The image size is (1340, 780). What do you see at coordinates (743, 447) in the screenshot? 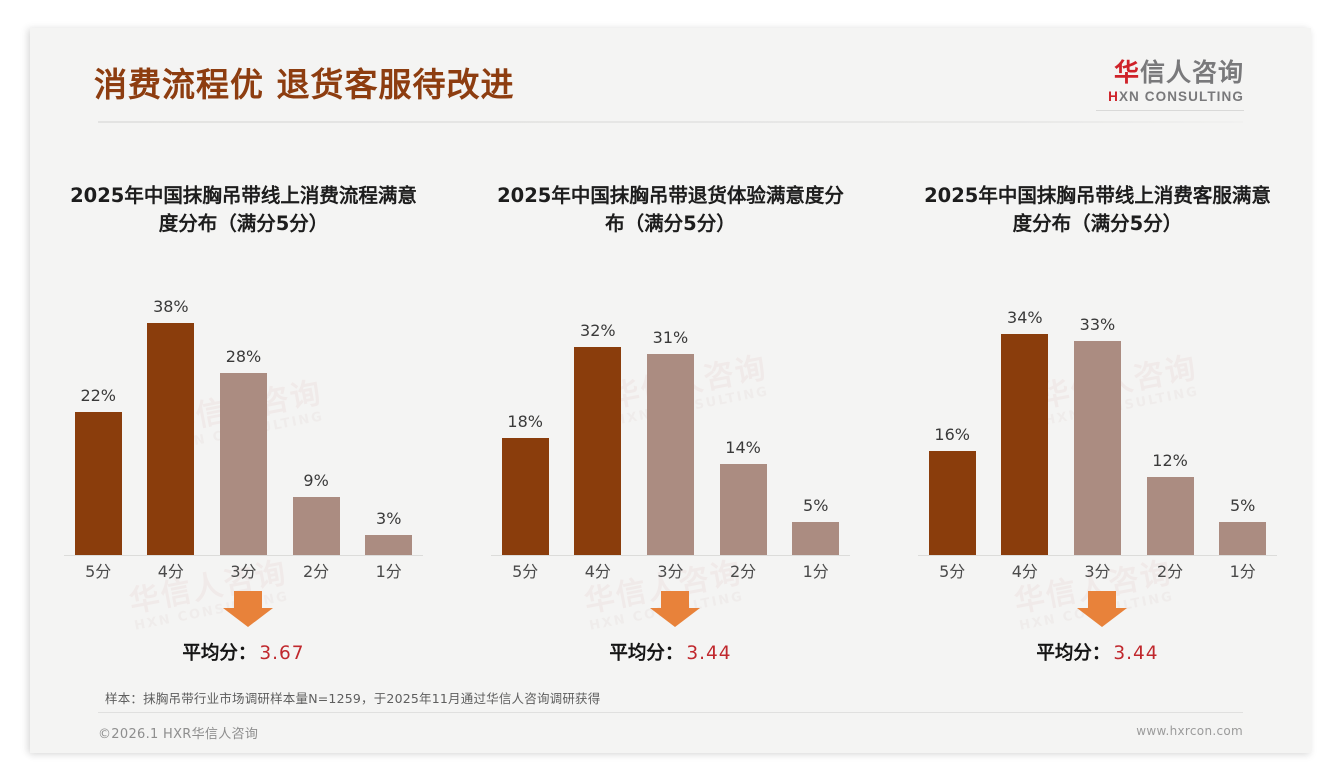
I see `bar-value-label: 14%` at bounding box center [743, 447].